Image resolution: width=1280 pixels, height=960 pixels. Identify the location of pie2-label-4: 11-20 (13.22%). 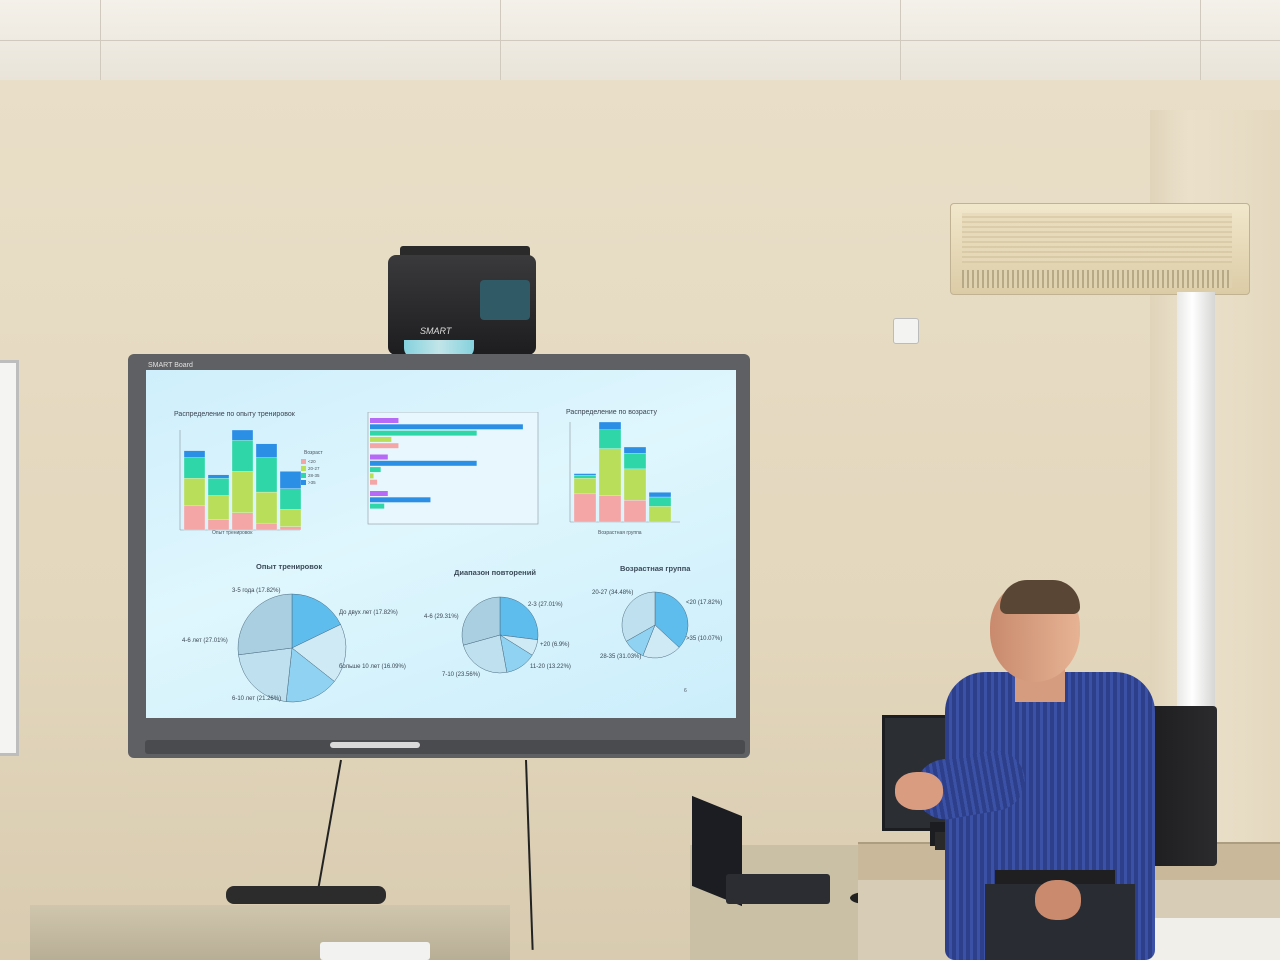
(550, 667).